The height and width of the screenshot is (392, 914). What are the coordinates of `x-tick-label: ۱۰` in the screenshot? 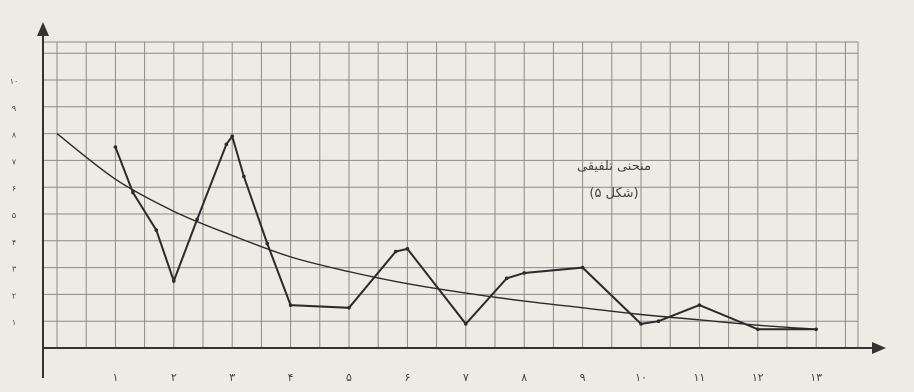 It's located at (641, 377).